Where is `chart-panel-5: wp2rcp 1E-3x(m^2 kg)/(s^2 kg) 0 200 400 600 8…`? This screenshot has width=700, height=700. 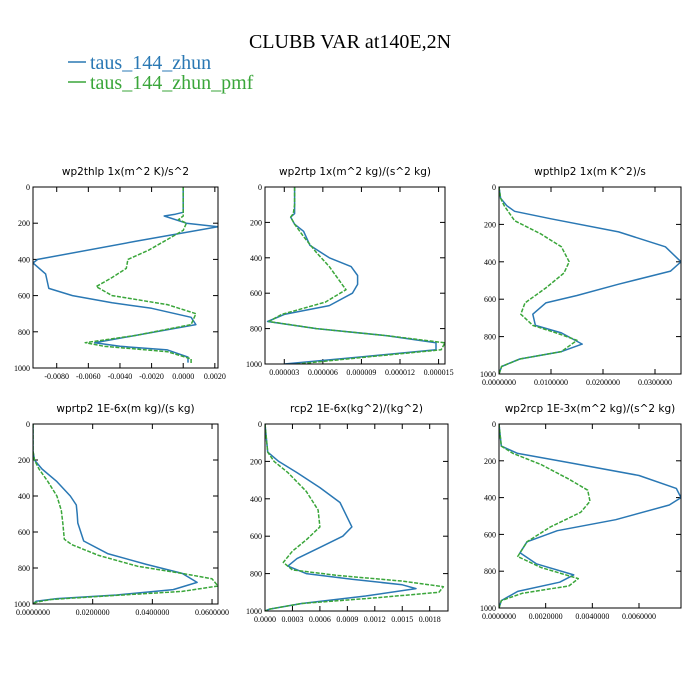 chart-panel-5: wp2rcp 1E-3x(m^2 kg)/(s^2 kg) 0 200 400 600 8… is located at coordinates (581, 512).